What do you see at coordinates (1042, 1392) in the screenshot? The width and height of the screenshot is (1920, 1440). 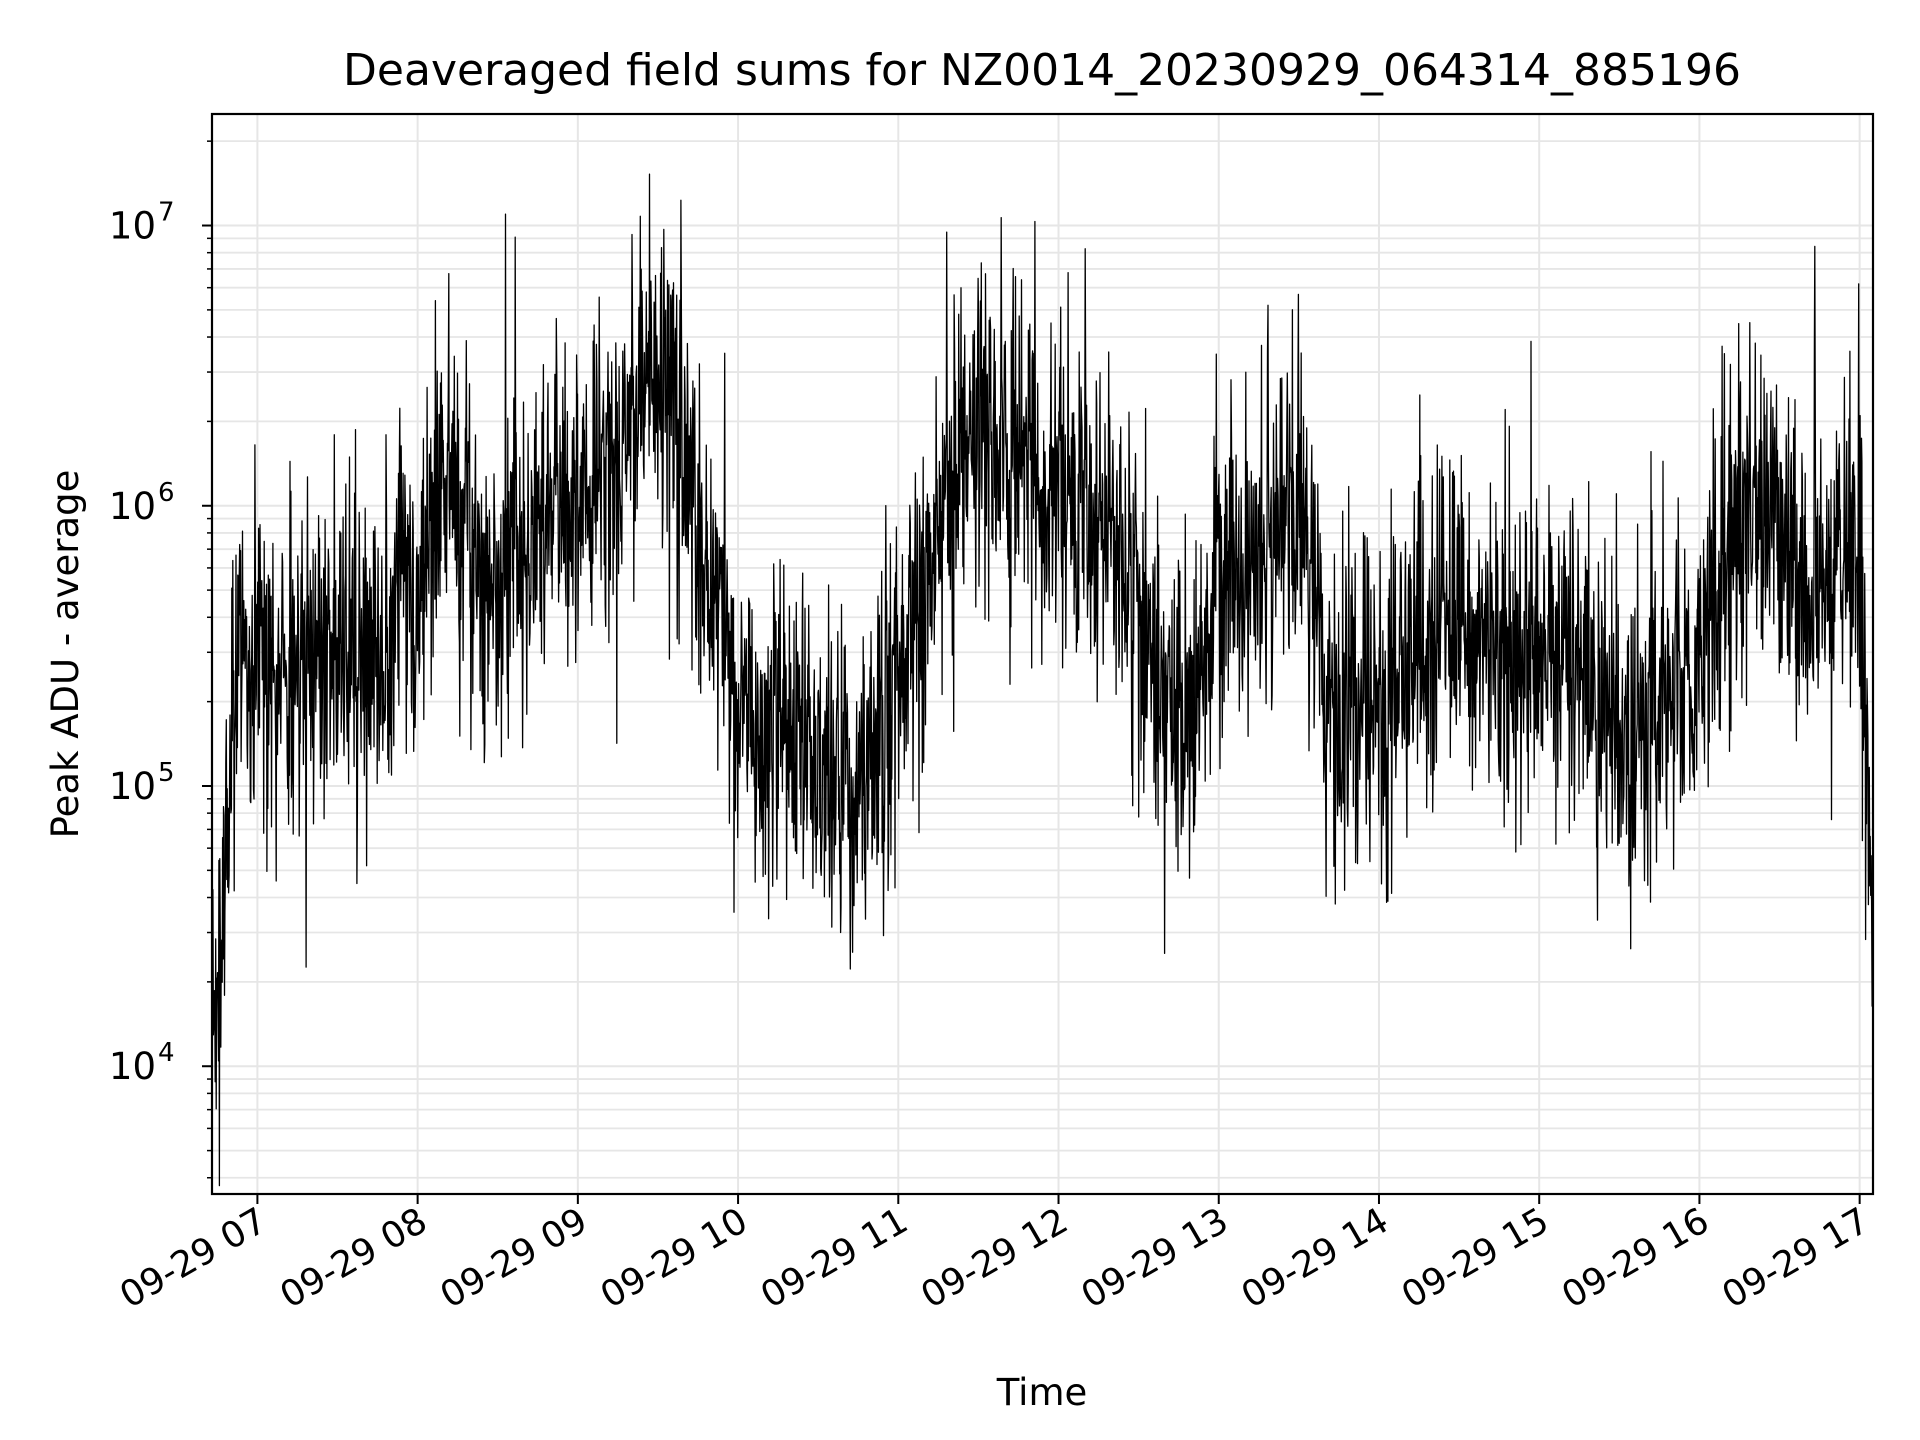 I see `x-axis-label: Time` at bounding box center [1042, 1392].